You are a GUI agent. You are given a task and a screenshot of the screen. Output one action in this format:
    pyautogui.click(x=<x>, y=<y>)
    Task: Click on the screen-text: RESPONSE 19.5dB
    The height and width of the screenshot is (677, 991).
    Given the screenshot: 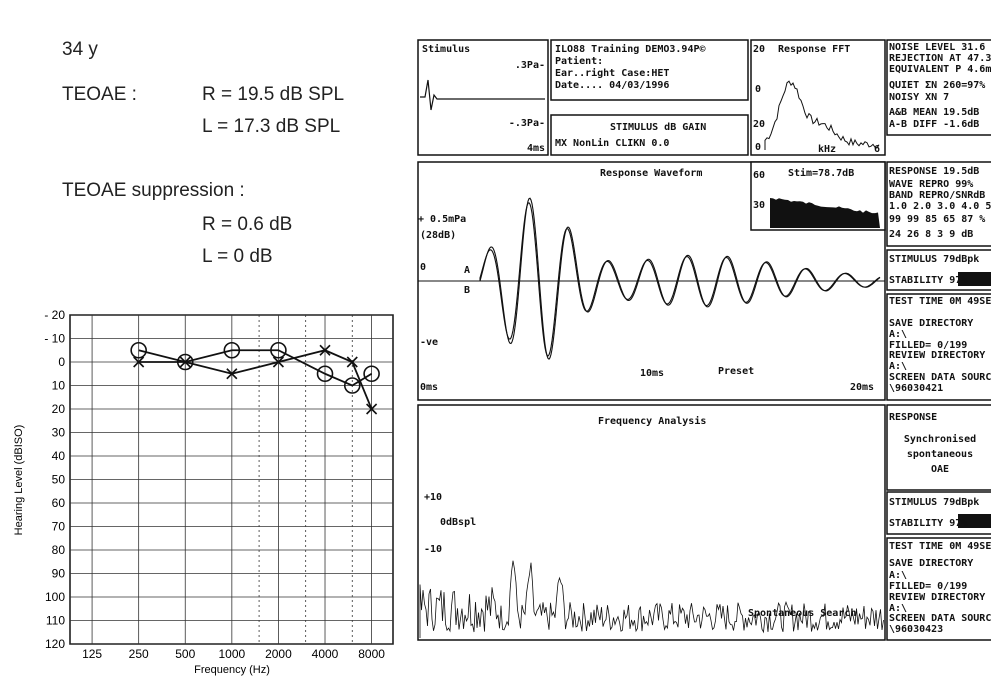 What is the action you would take?
    pyautogui.click(x=934, y=171)
    